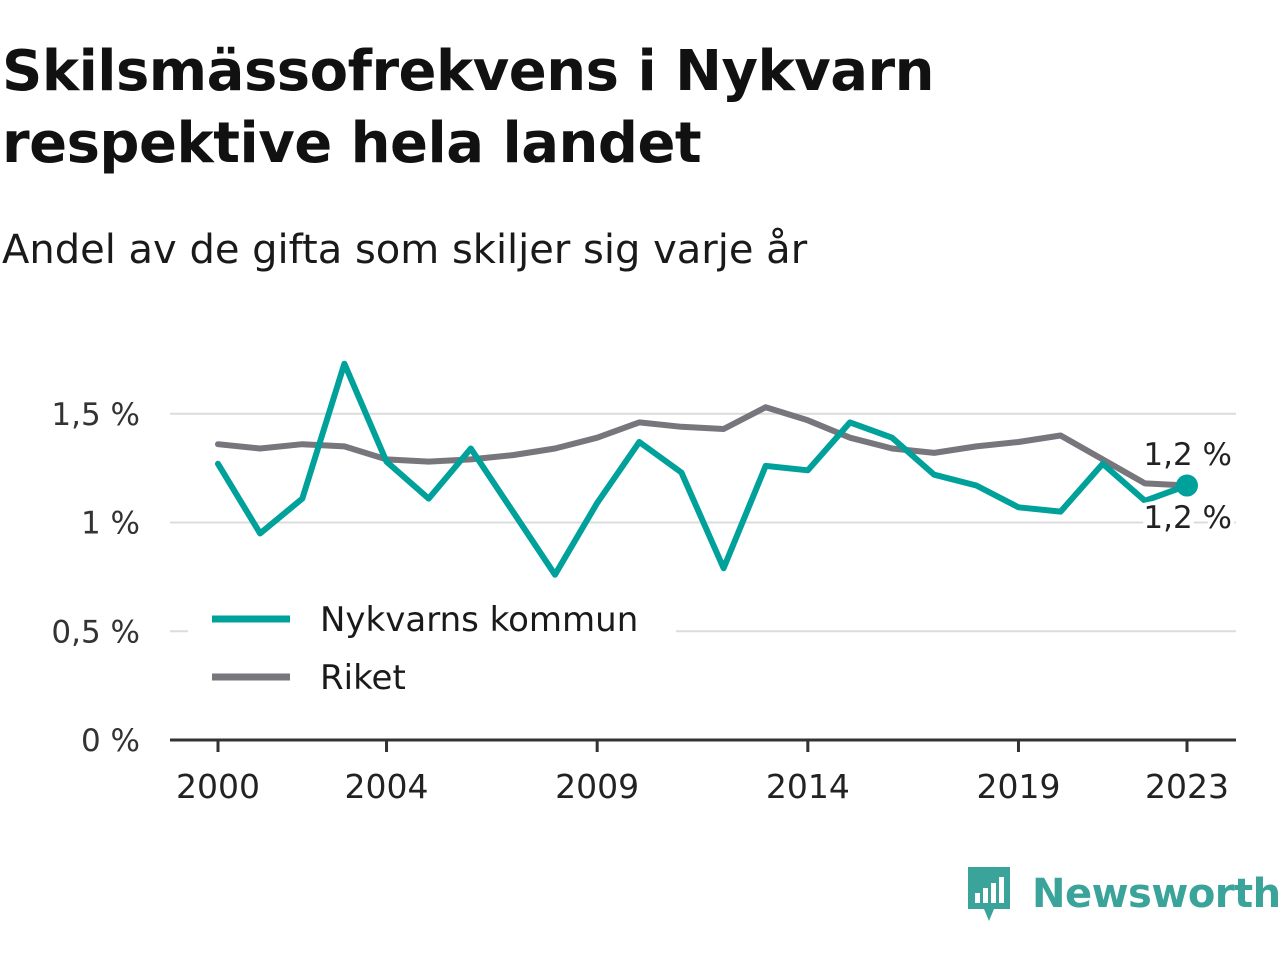  What do you see at coordinates (1018, 786) in the screenshot?
I see `x-tick-label: 2019` at bounding box center [1018, 786].